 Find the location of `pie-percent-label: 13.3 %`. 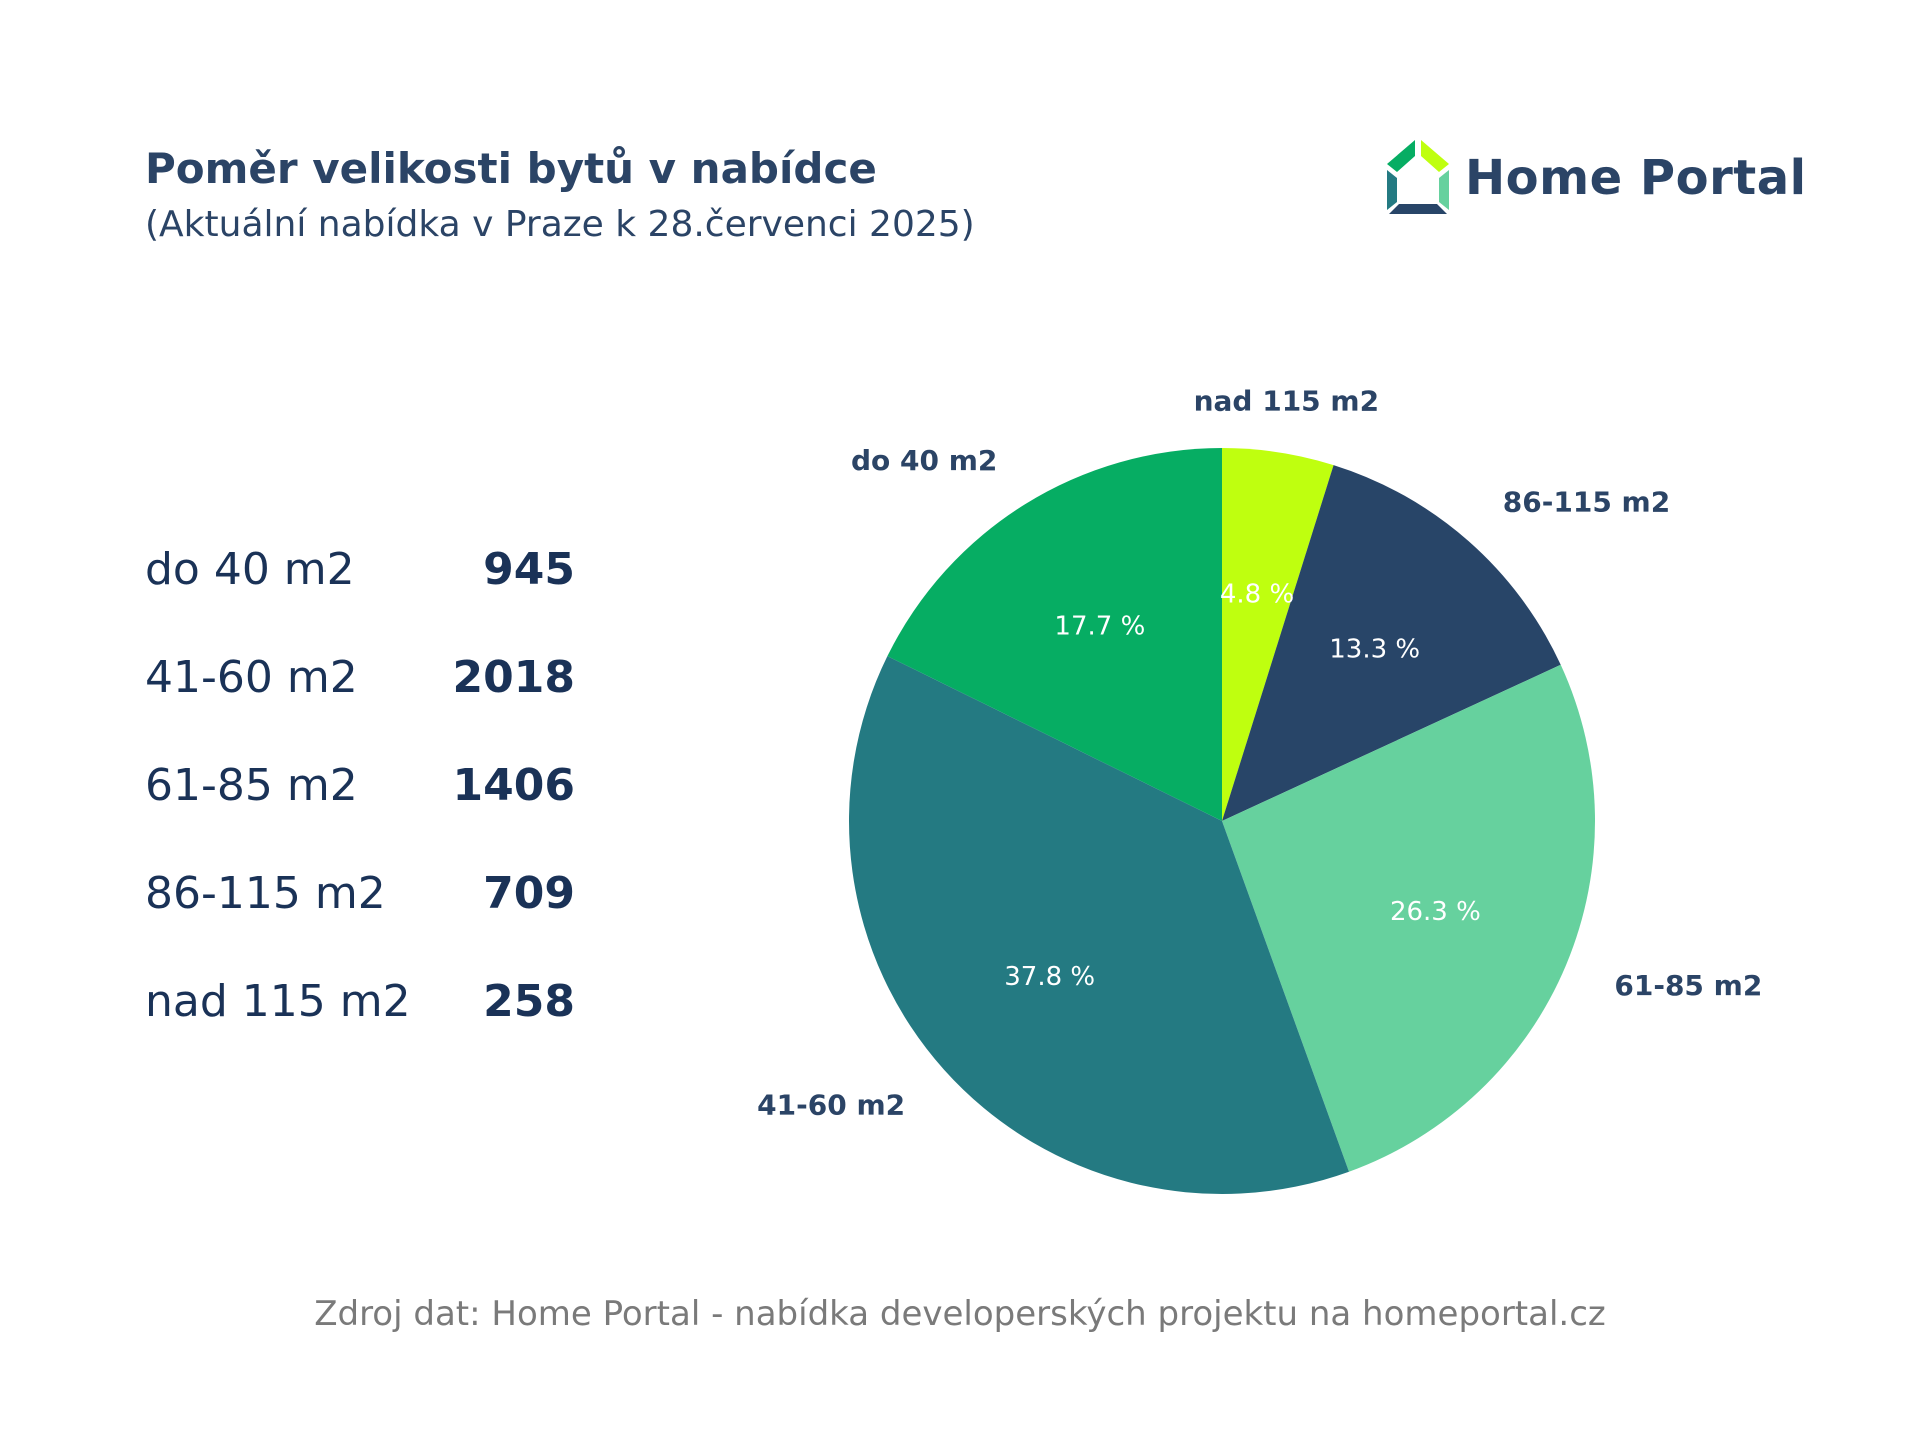

pie-percent-label: 13.3 % is located at coordinates (1374, 649).